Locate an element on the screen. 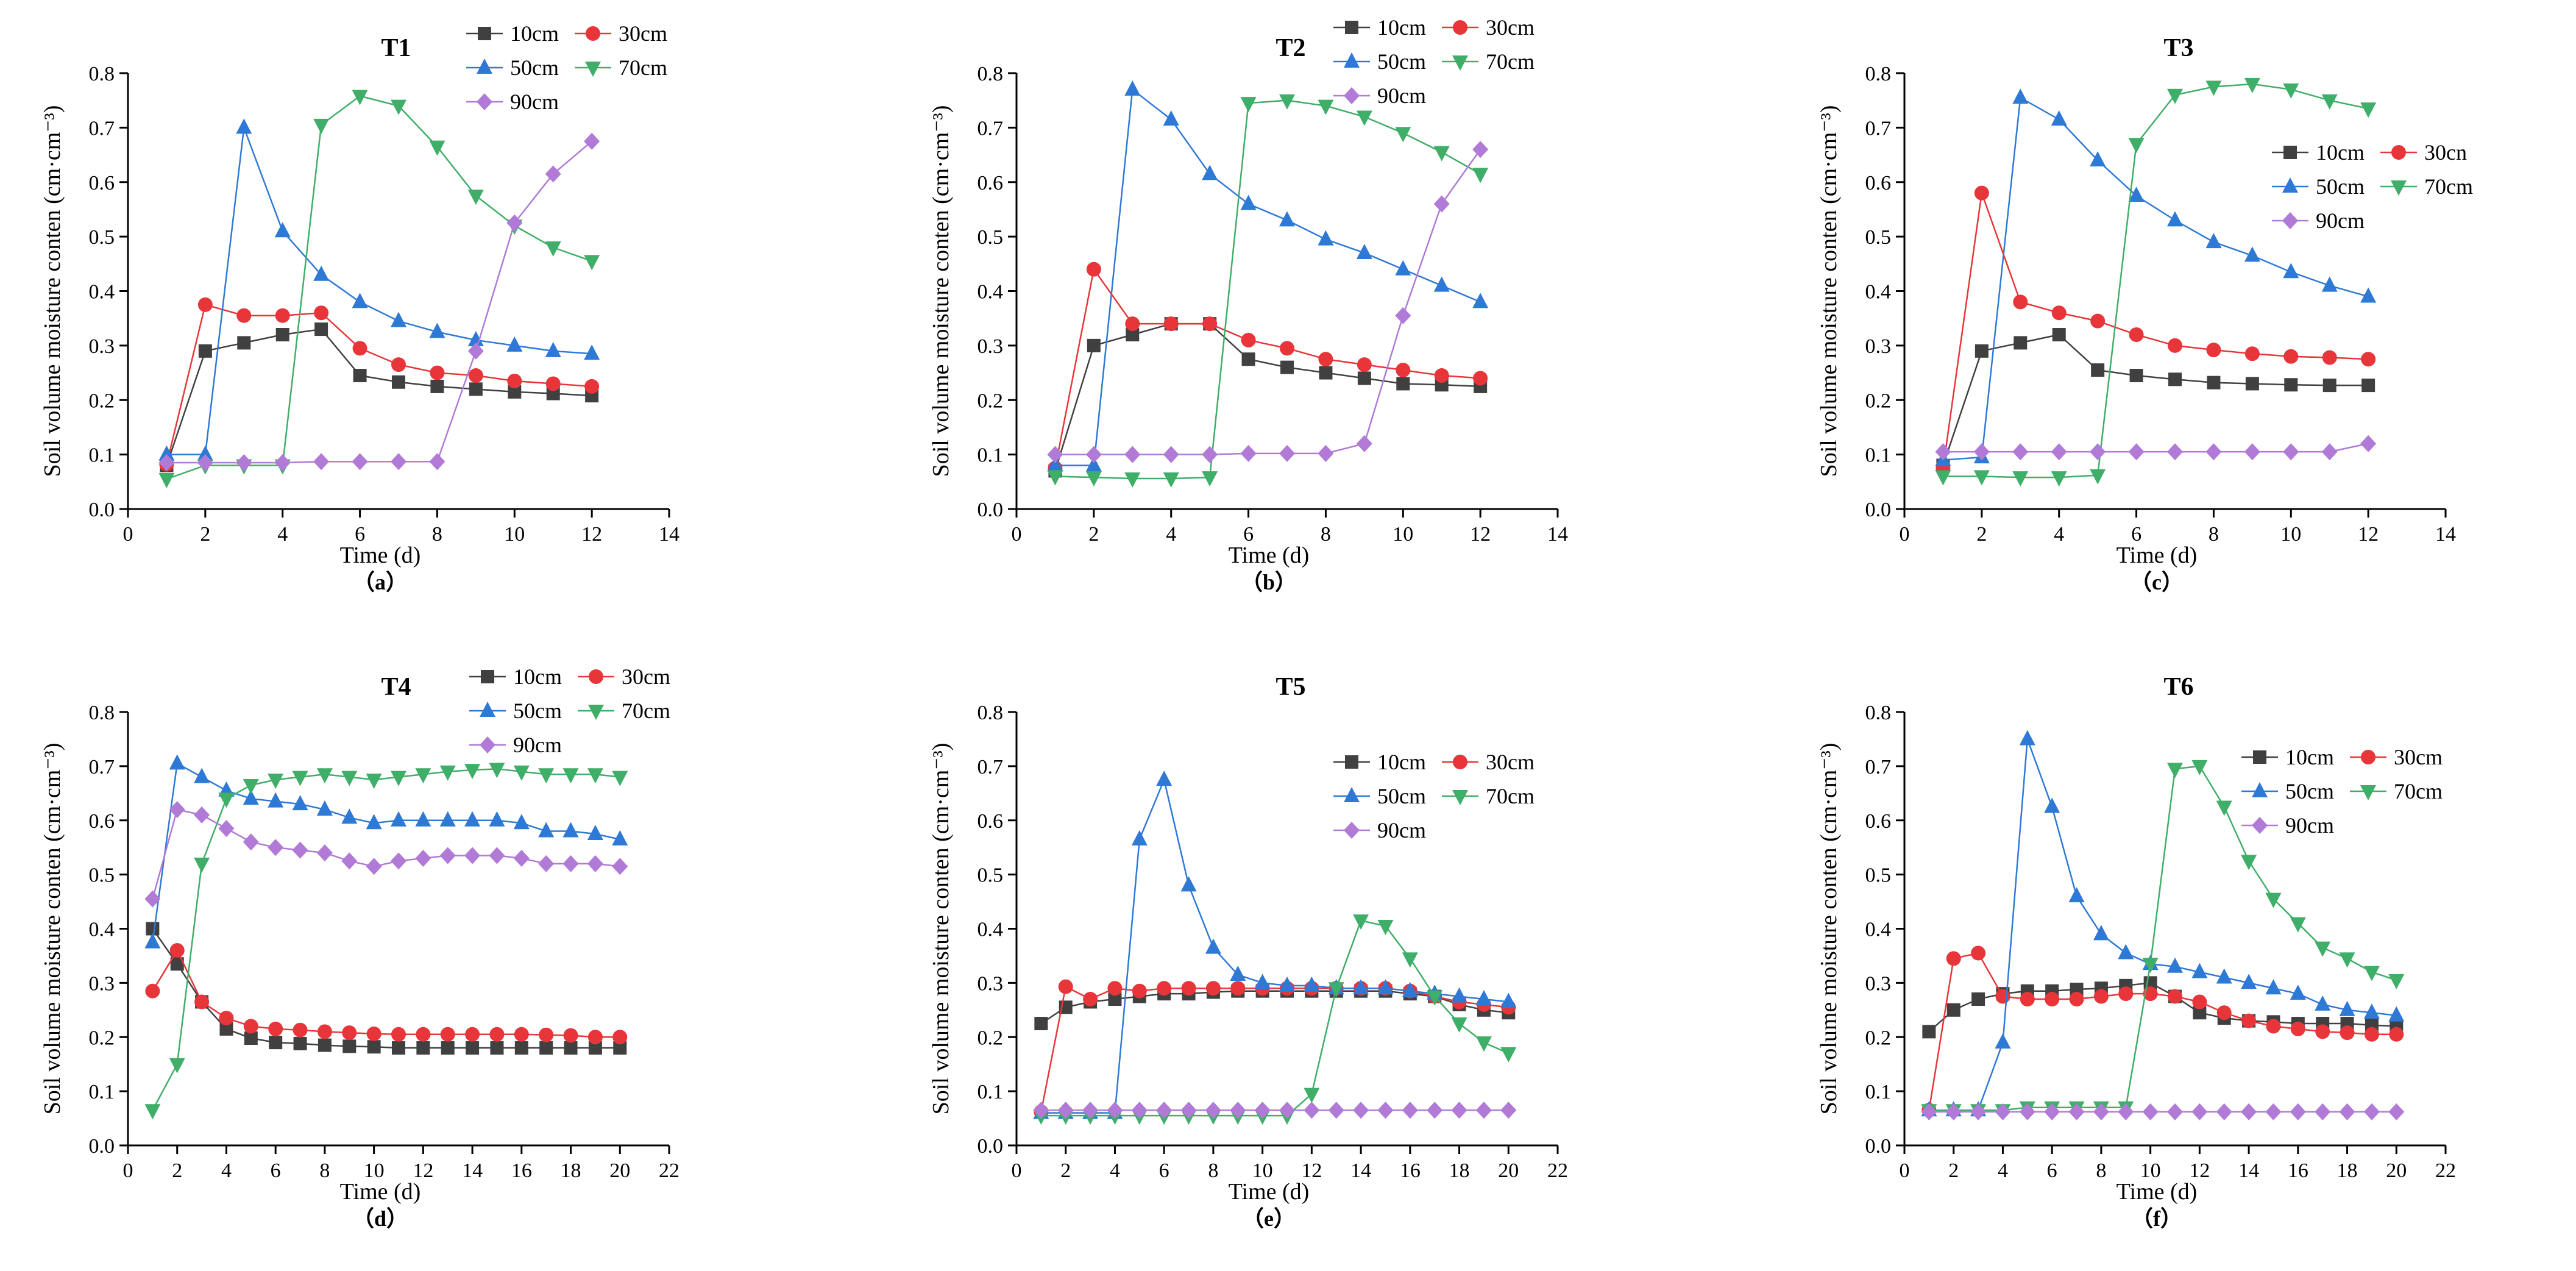 The width and height of the screenshot is (2576, 1271). legend: 10cm 30cn 50cm 70cm 90cm is located at coordinates (2372, 186).